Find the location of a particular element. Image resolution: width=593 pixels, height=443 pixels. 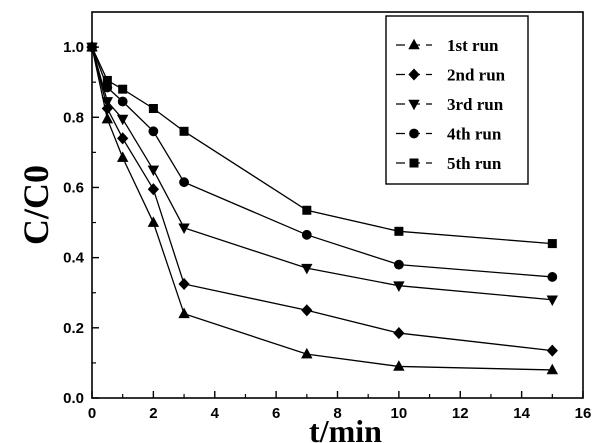

legend-label: 4th run is located at coordinates (474, 134).